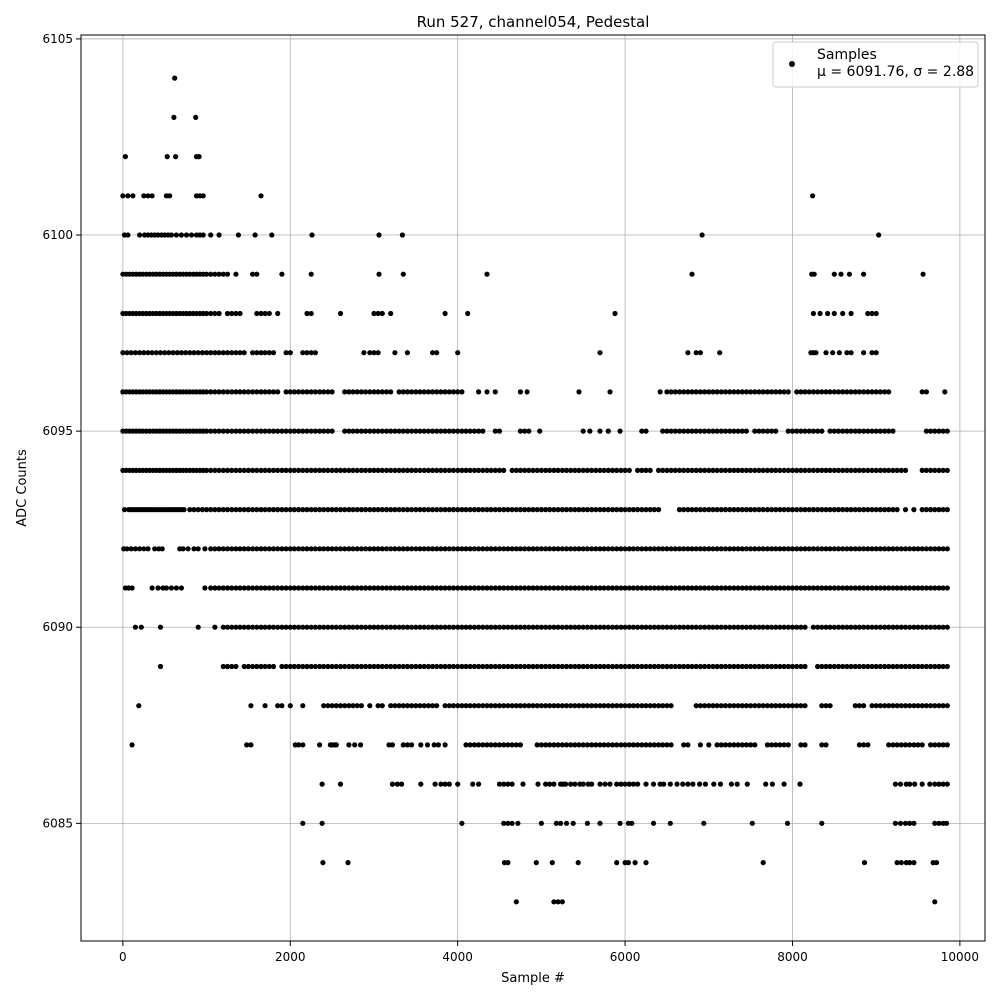 This screenshot has width=1000, height=1000. I want to click on x-tick-label: 0, so click(123, 957).